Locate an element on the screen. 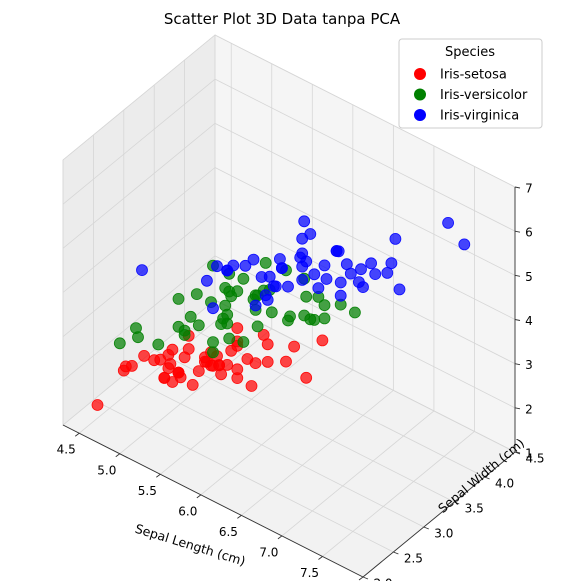 This screenshot has width=564, height=581. y-tick-label: 2.0 is located at coordinates (382, 579).